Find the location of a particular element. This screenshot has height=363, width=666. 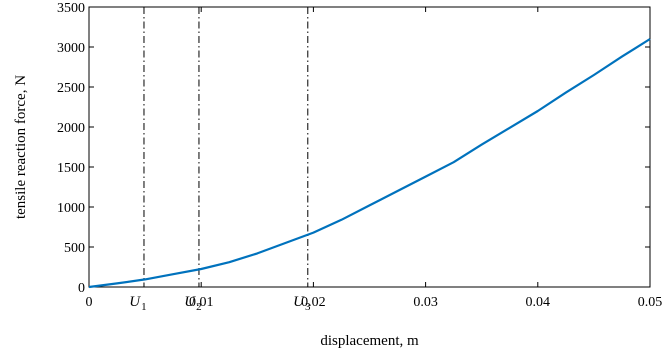

y-tick-label: 0 is located at coordinates (81, 288).